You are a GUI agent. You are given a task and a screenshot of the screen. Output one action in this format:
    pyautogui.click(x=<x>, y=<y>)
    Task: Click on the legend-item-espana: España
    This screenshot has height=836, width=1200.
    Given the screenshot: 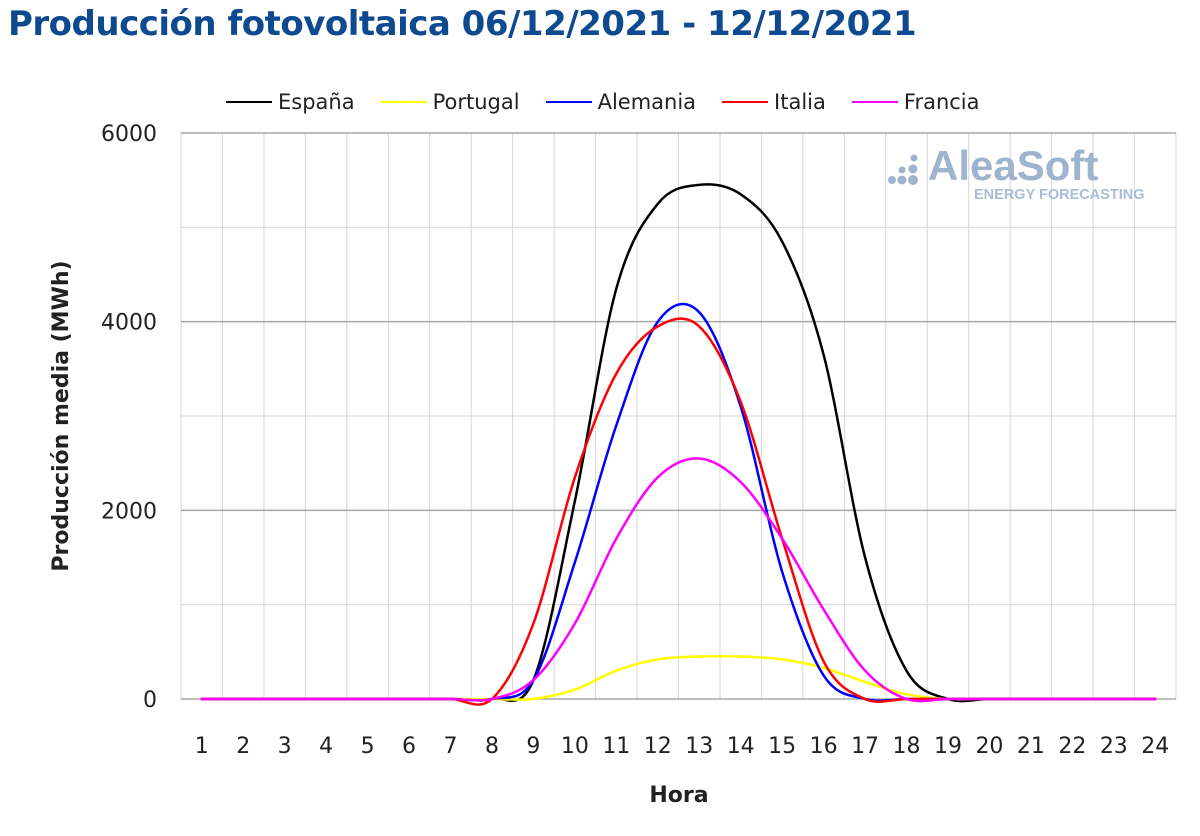 What is the action you would take?
    pyautogui.click(x=290, y=102)
    